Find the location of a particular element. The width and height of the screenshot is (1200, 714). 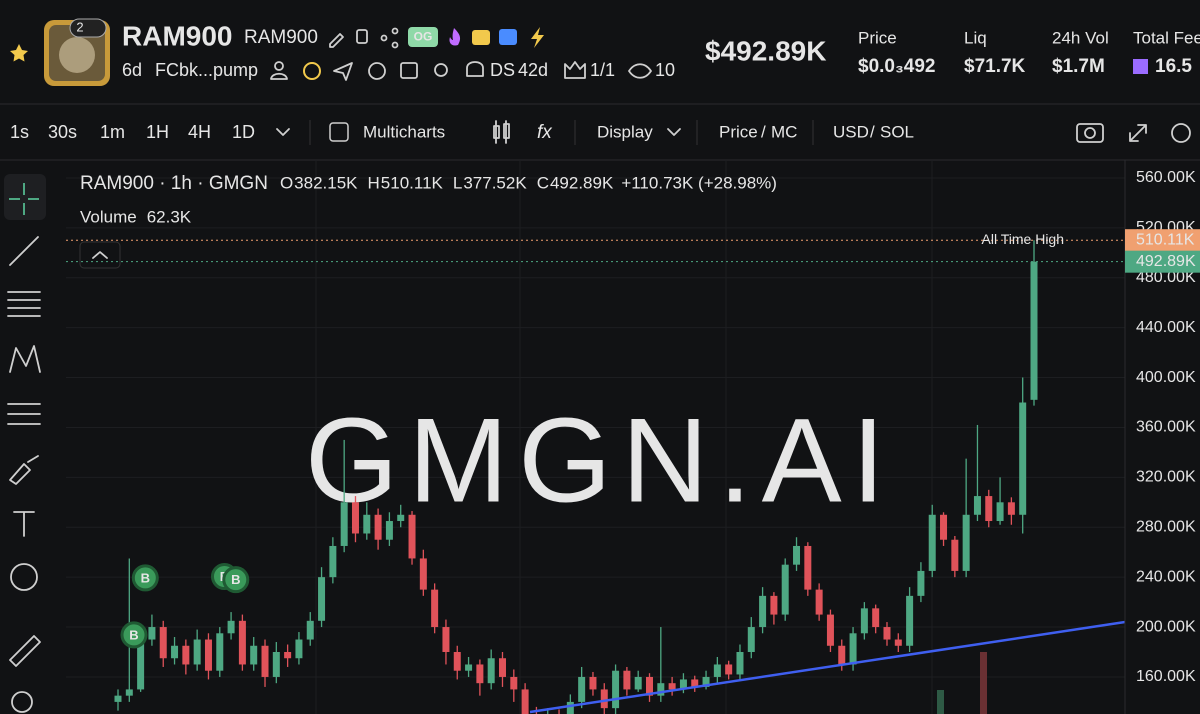

fullscreen-icon is located at coordinates (1138, 133).